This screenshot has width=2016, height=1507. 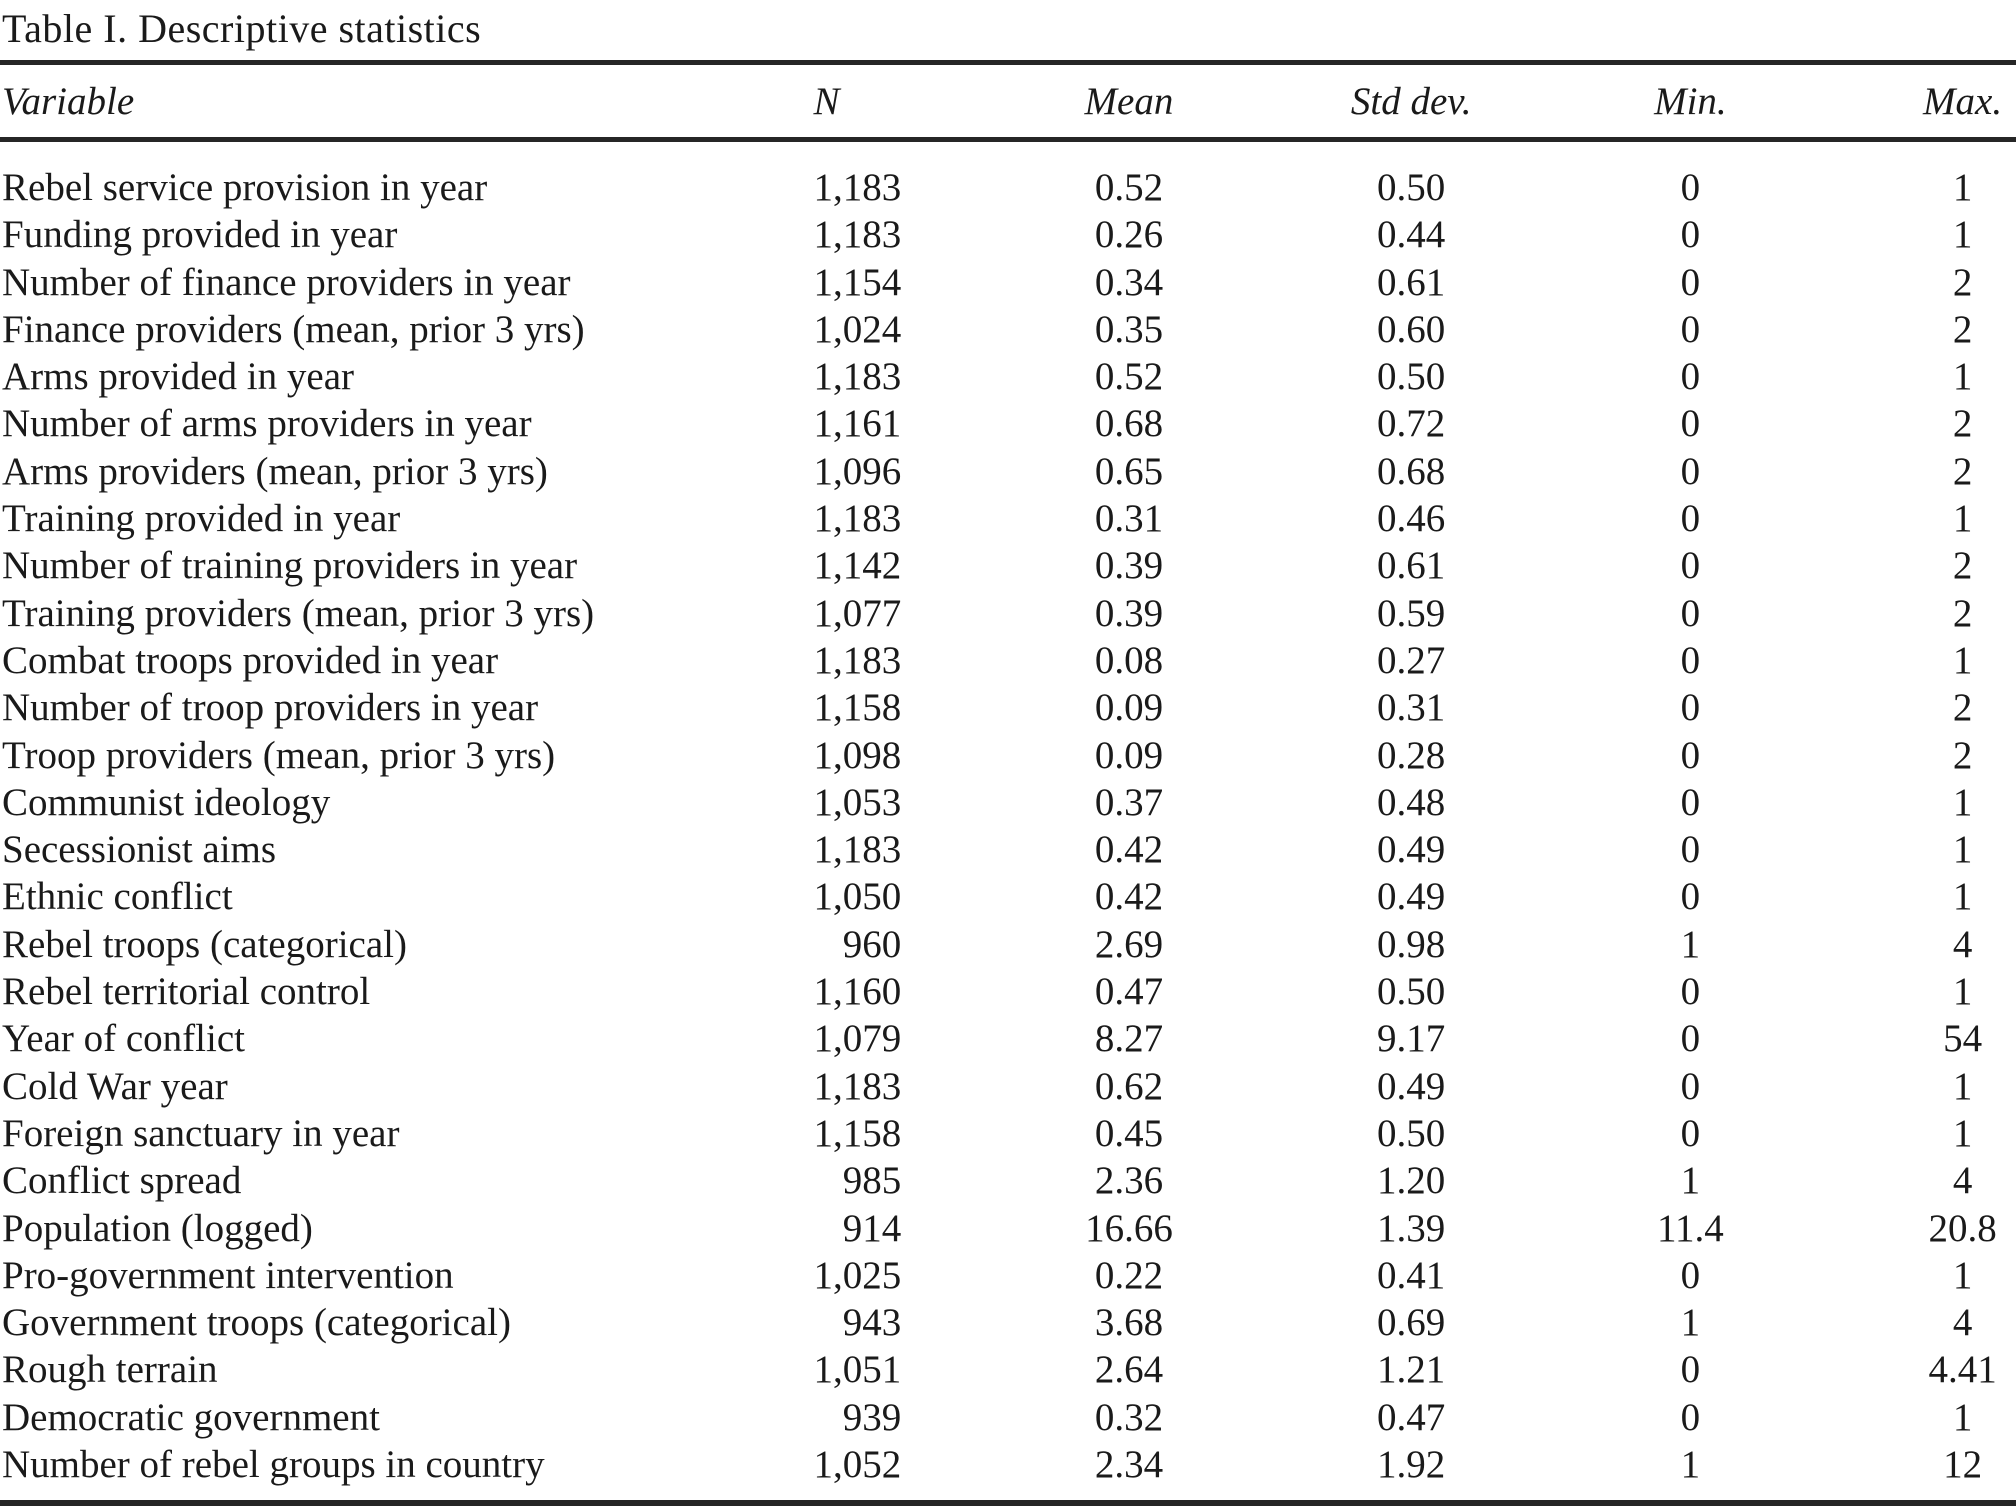 What do you see at coordinates (1008, 944) in the screenshot?
I see `table-row: Rebel troops (categorical) 960 2.69 0.98 1 4` at bounding box center [1008, 944].